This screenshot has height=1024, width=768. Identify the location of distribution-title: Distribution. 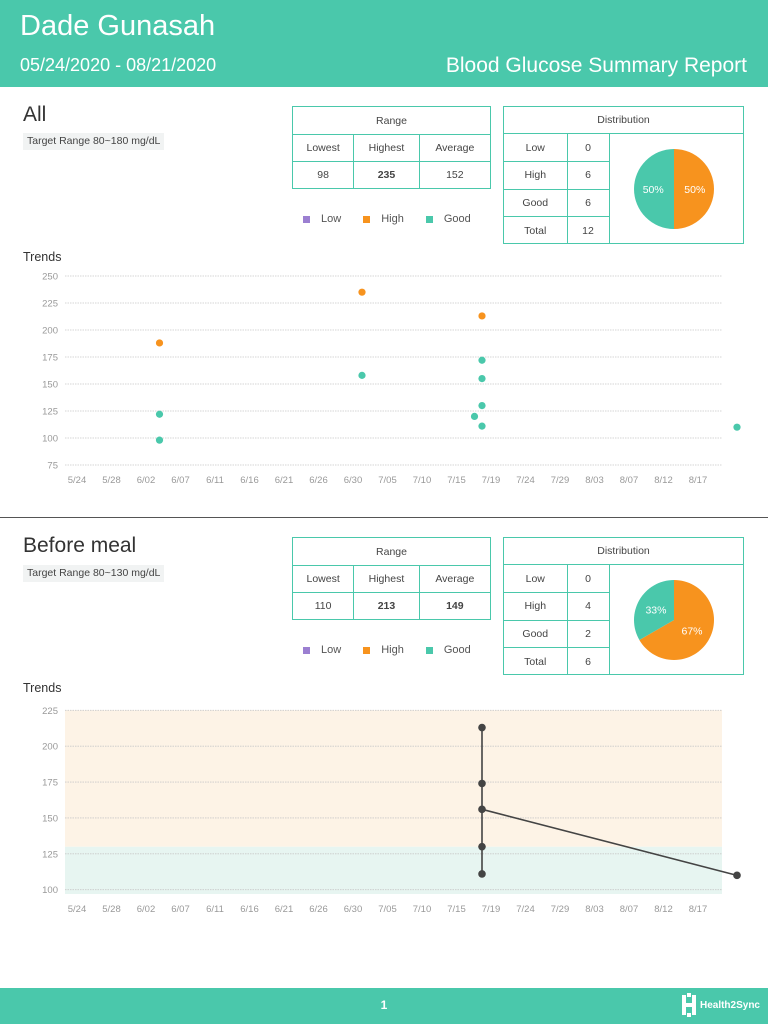
(623, 551).